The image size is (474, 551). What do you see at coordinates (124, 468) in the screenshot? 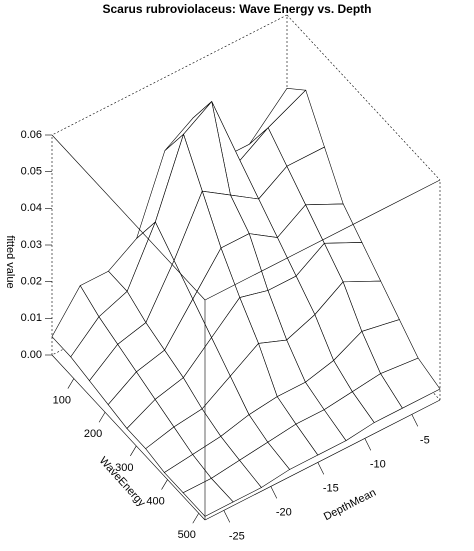
I see `x-tick-label: 300` at bounding box center [124, 468].